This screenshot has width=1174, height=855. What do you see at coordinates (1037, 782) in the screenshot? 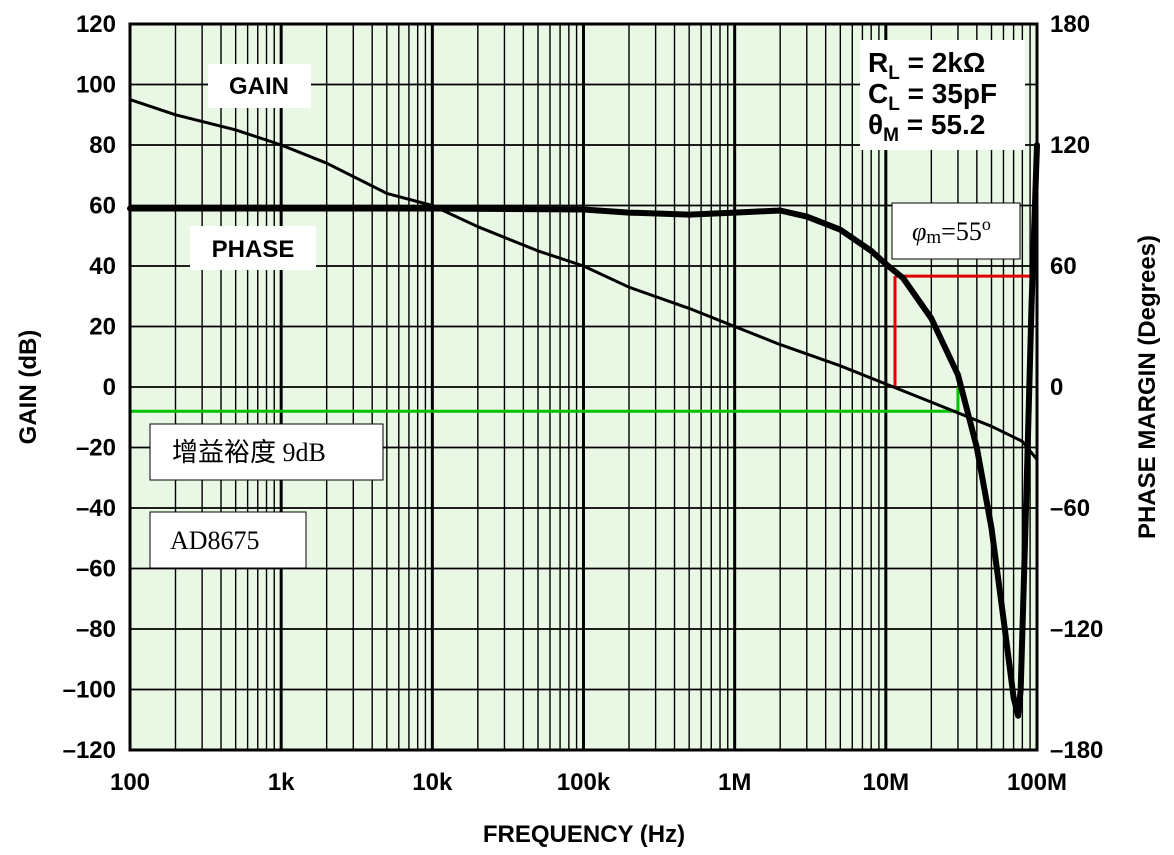
I see `x-tick-label: 100M` at bounding box center [1037, 782].